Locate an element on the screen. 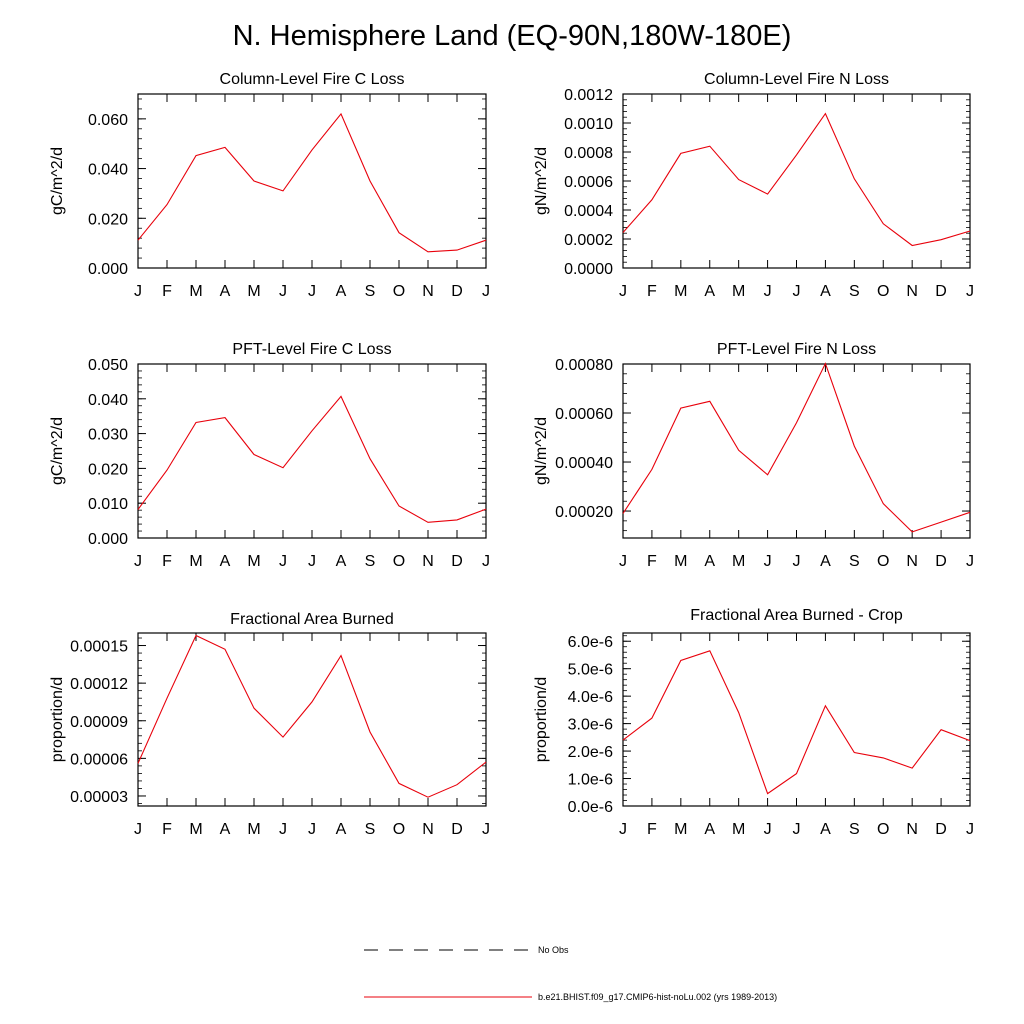 The image size is (1024, 1024). y-tick-label: 0.0008 is located at coordinates (588, 153).